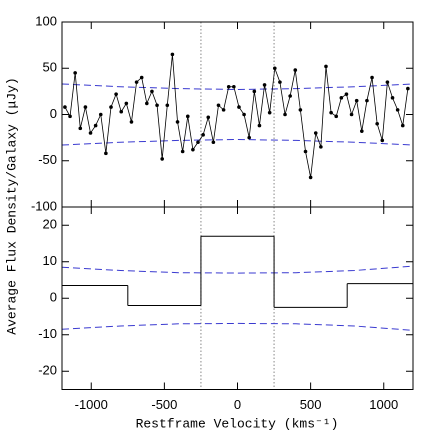 This screenshot has height=436, width=436. What do you see at coordinates (44, 205) in the screenshot?
I see `y-tick-label: -100` at bounding box center [44, 205].